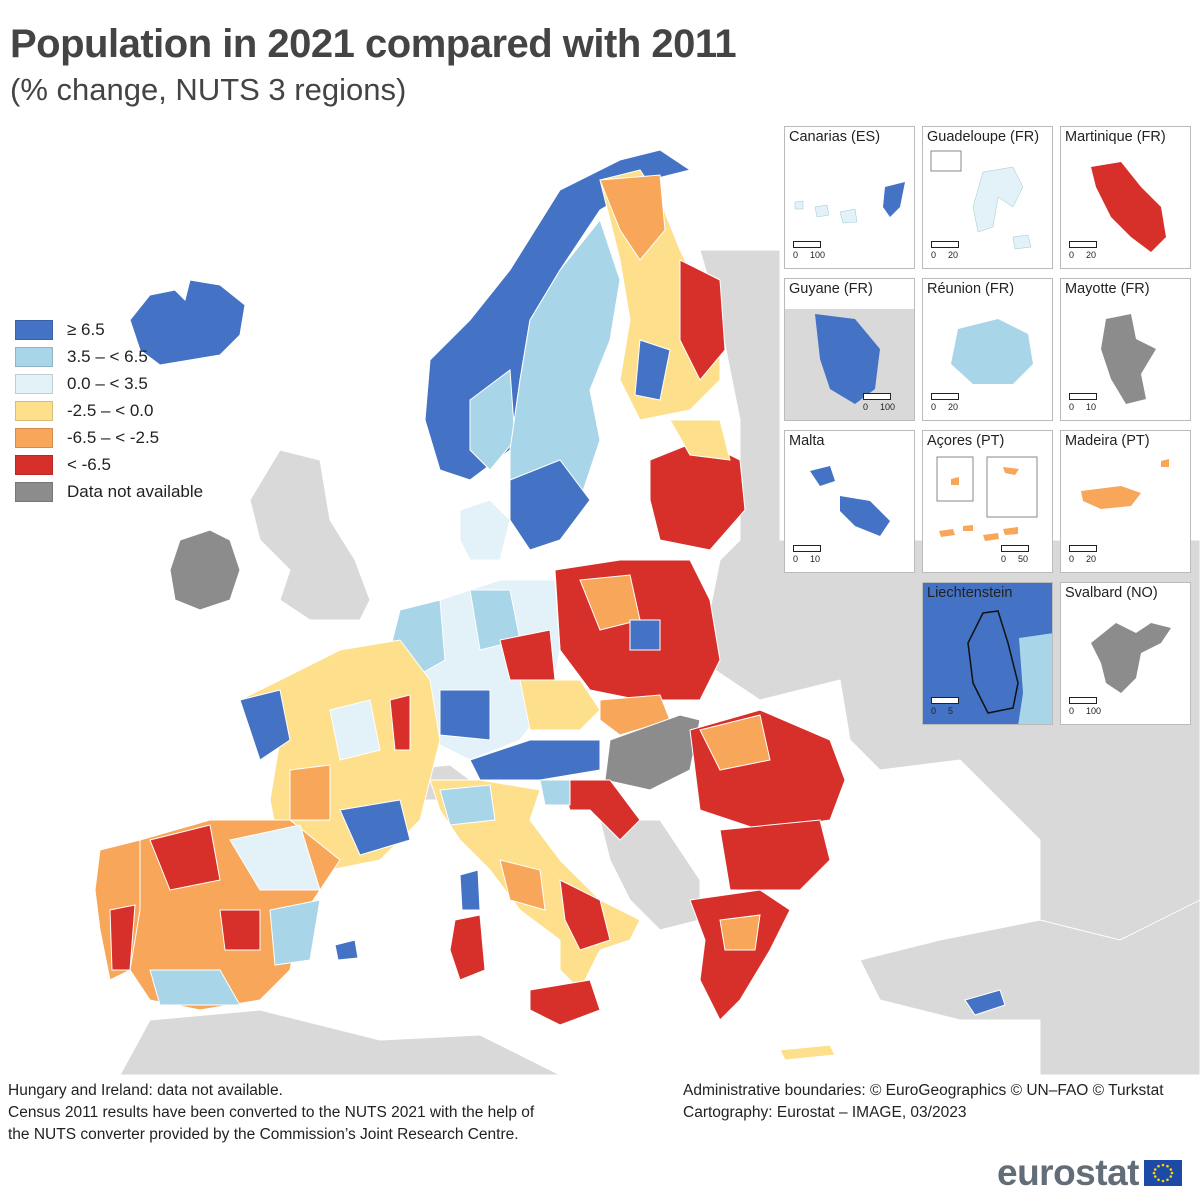  I want to click on inset-svalbard: Svalbard (NO) 0 100, so click(1125, 653).